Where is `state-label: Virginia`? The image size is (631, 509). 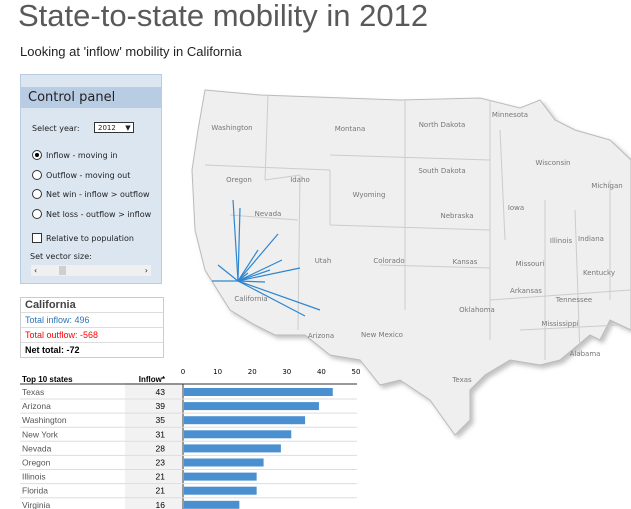
state-label: Virginia is located at coordinates (36, 504).